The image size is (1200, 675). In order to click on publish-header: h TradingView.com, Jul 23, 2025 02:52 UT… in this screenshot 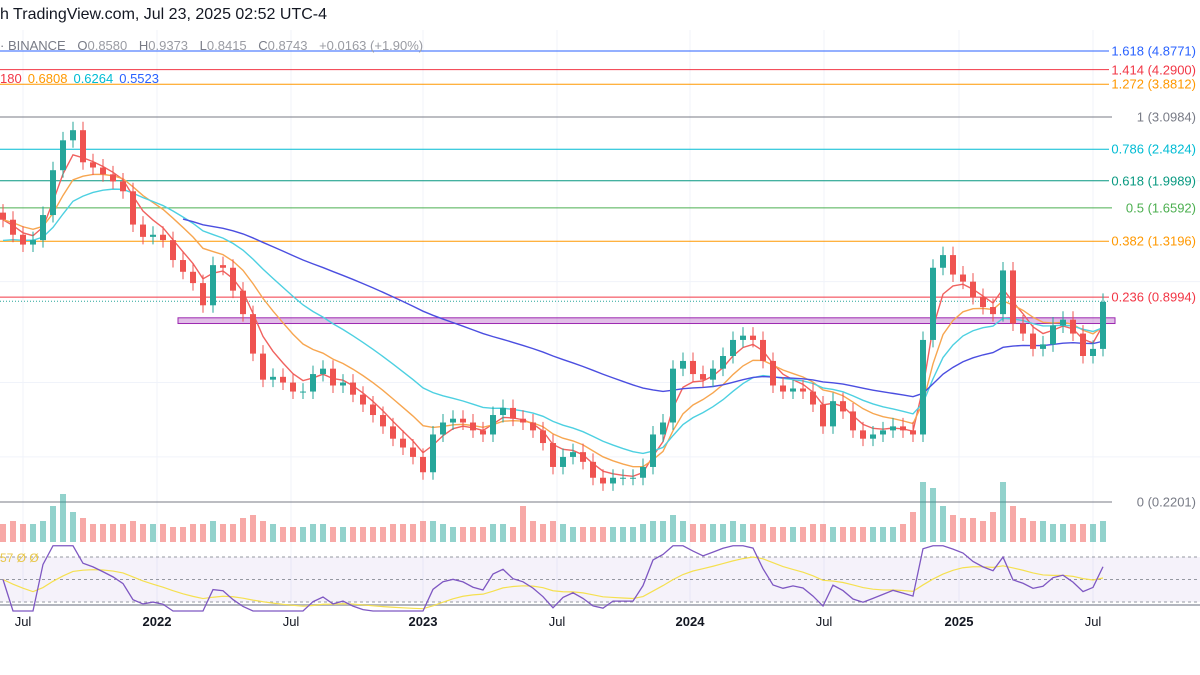, I will do `click(163, 14)`.